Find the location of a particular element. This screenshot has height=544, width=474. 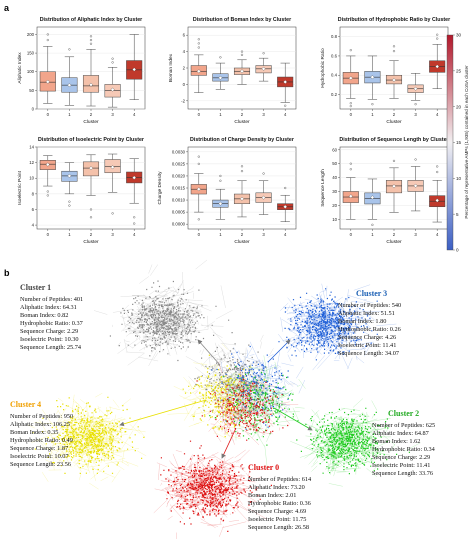

y-tick-label: -2 is located at coordinates (183, 100).